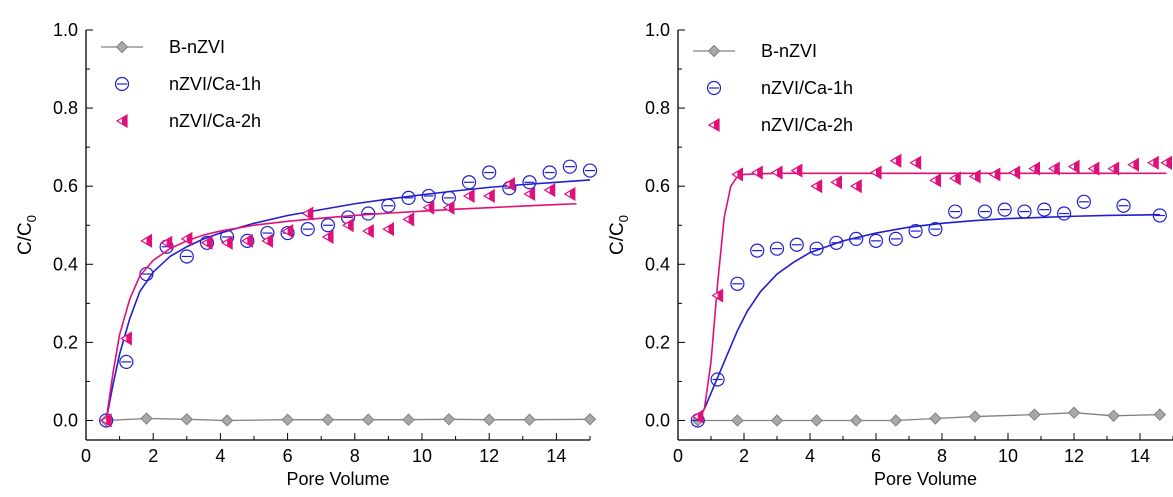  Describe the element at coordinates (288, 456) in the screenshot. I see `x-tick-label: 6` at that location.